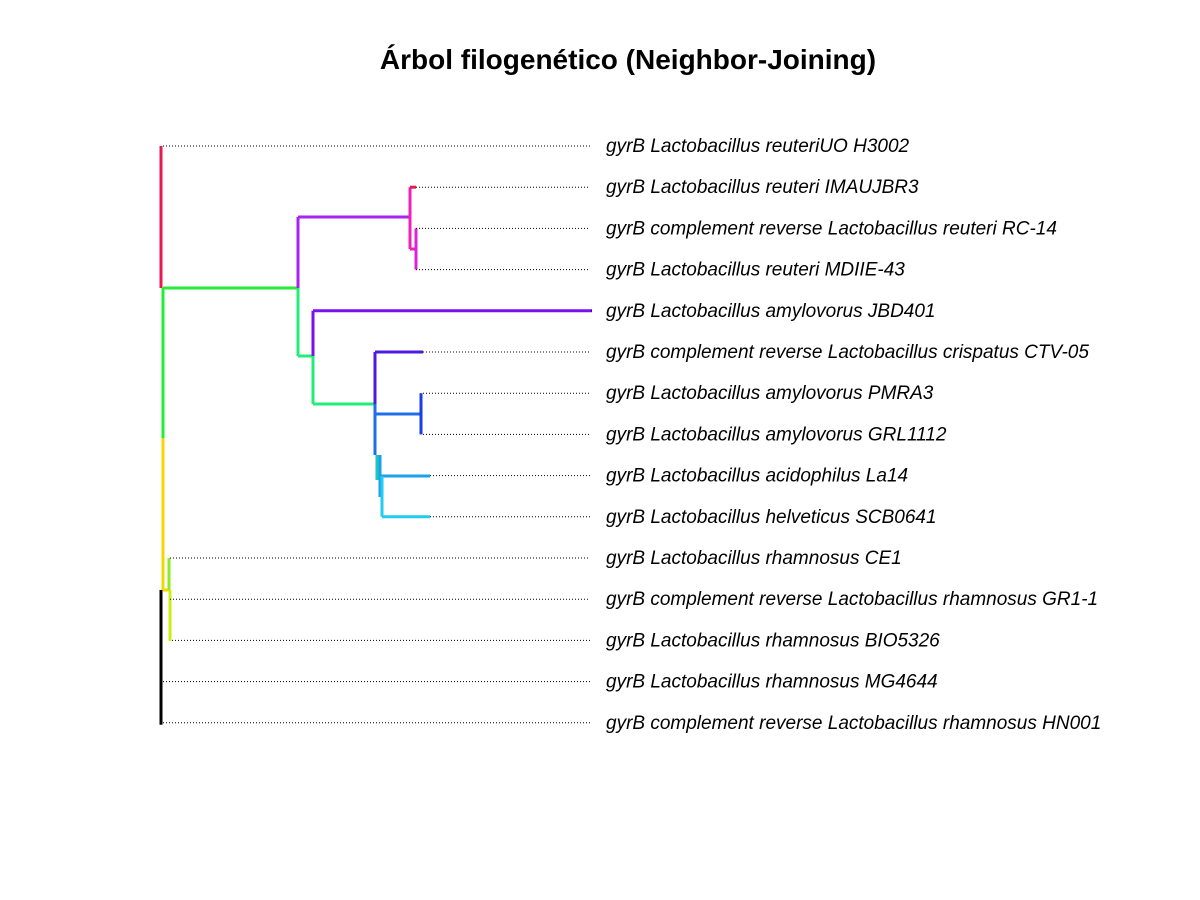 This screenshot has width=1200, height=900. What do you see at coordinates (755, 270) in the screenshot?
I see `tip-label: gyrB Lactobacillus reuteri MDIIE-43` at bounding box center [755, 270].